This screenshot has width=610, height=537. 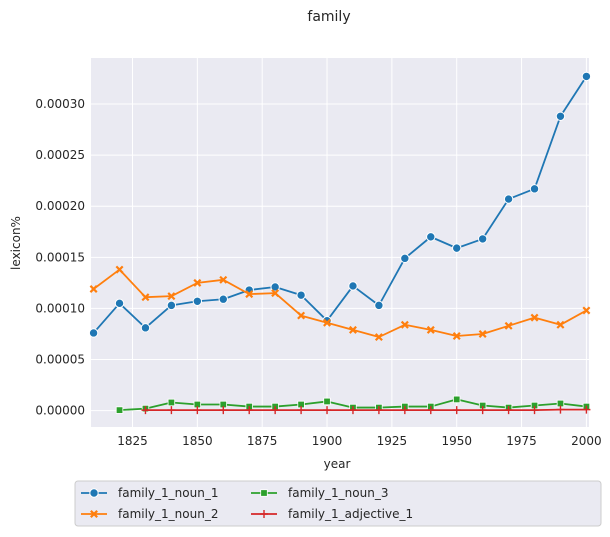 What do you see at coordinates (60, 155) in the screenshot?
I see `y-tick-label: 0.00025` at bounding box center [60, 155].